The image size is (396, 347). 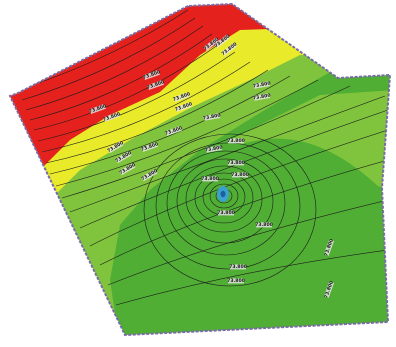 I want to click on center-marker, so click(x=223, y=194).